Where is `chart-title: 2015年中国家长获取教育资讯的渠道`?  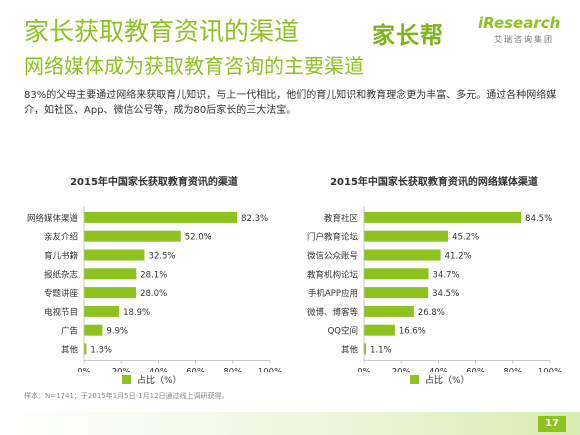
chart-title: 2015年中国家长获取教育资讯的渠道 is located at coordinates (154, 181).